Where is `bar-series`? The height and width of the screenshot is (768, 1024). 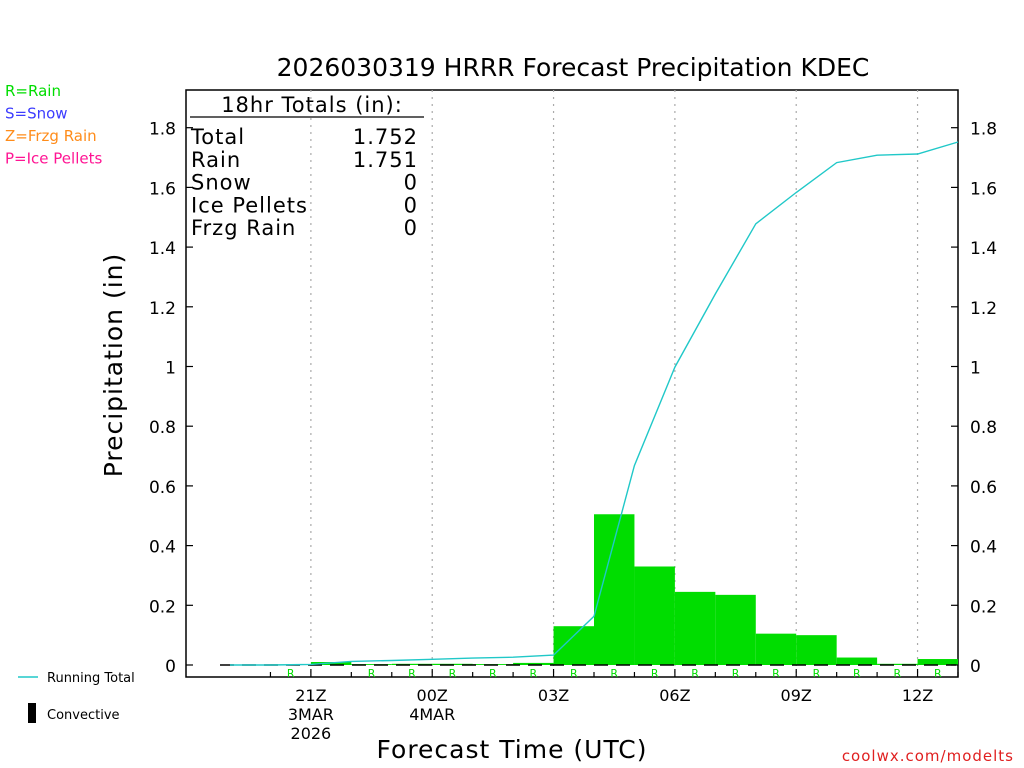 bar-series is located at coordinates (589, 590).